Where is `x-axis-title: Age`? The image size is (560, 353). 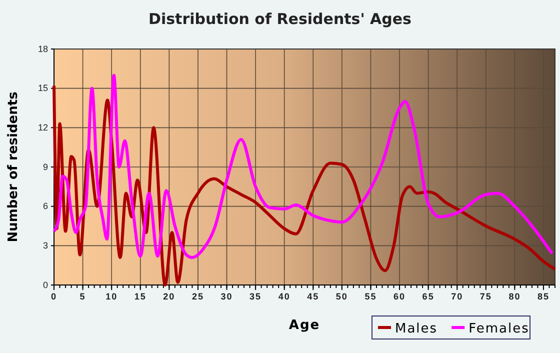 x-axis-title: Age is located at coordinates (304, 325).